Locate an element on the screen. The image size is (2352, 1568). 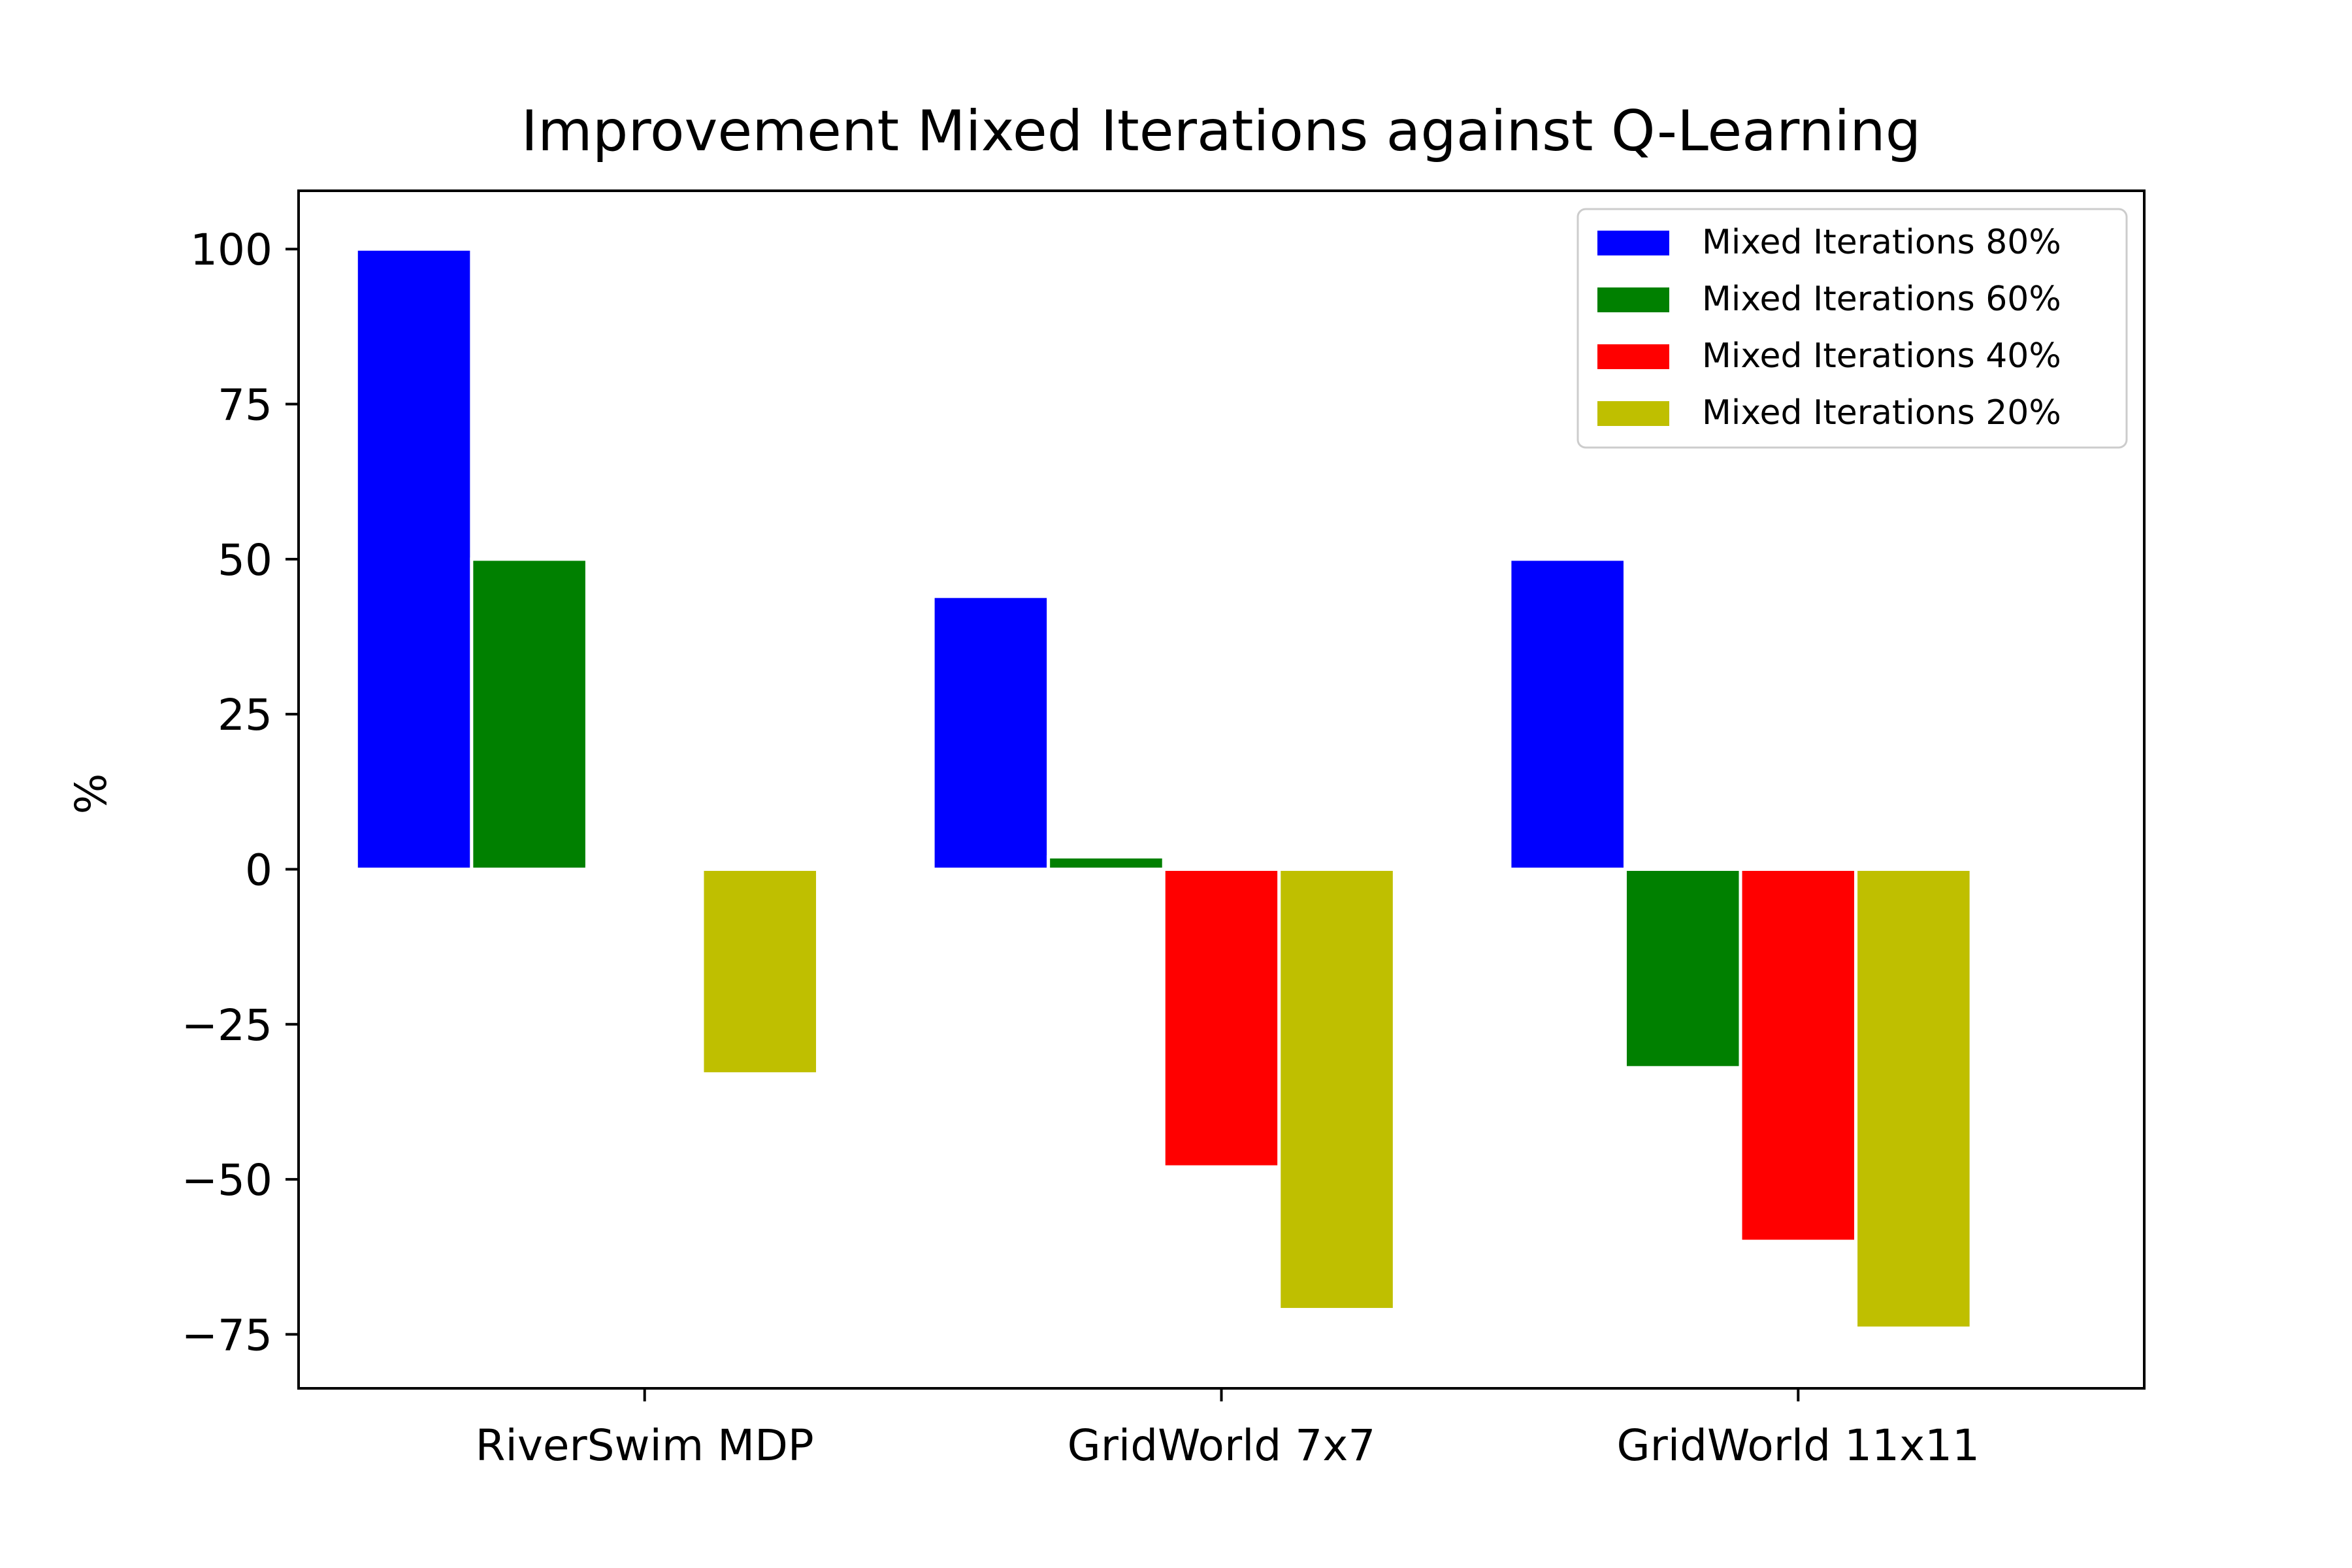
legend-frame is located at coordinates (1852, 328).